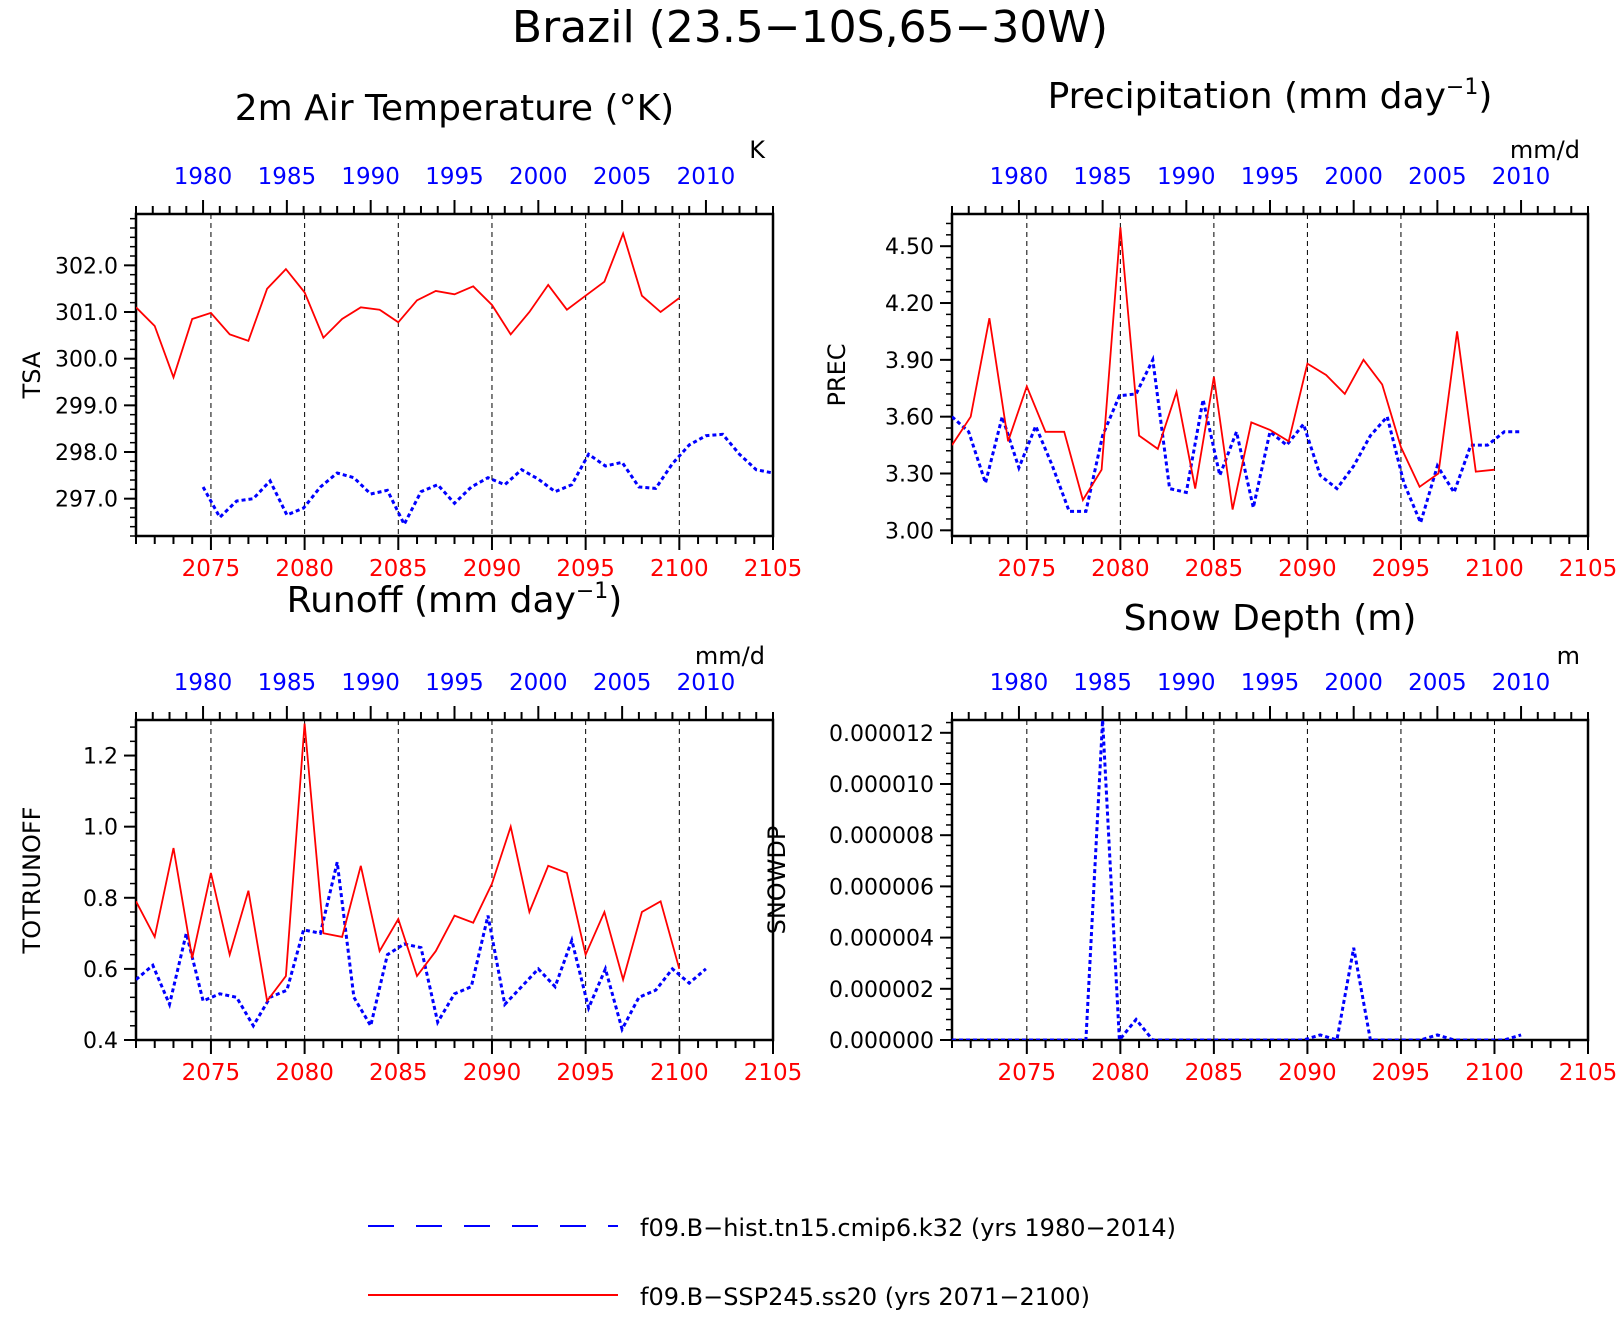  I want to click on y-tick-label: 0.6, so click(100, 970).